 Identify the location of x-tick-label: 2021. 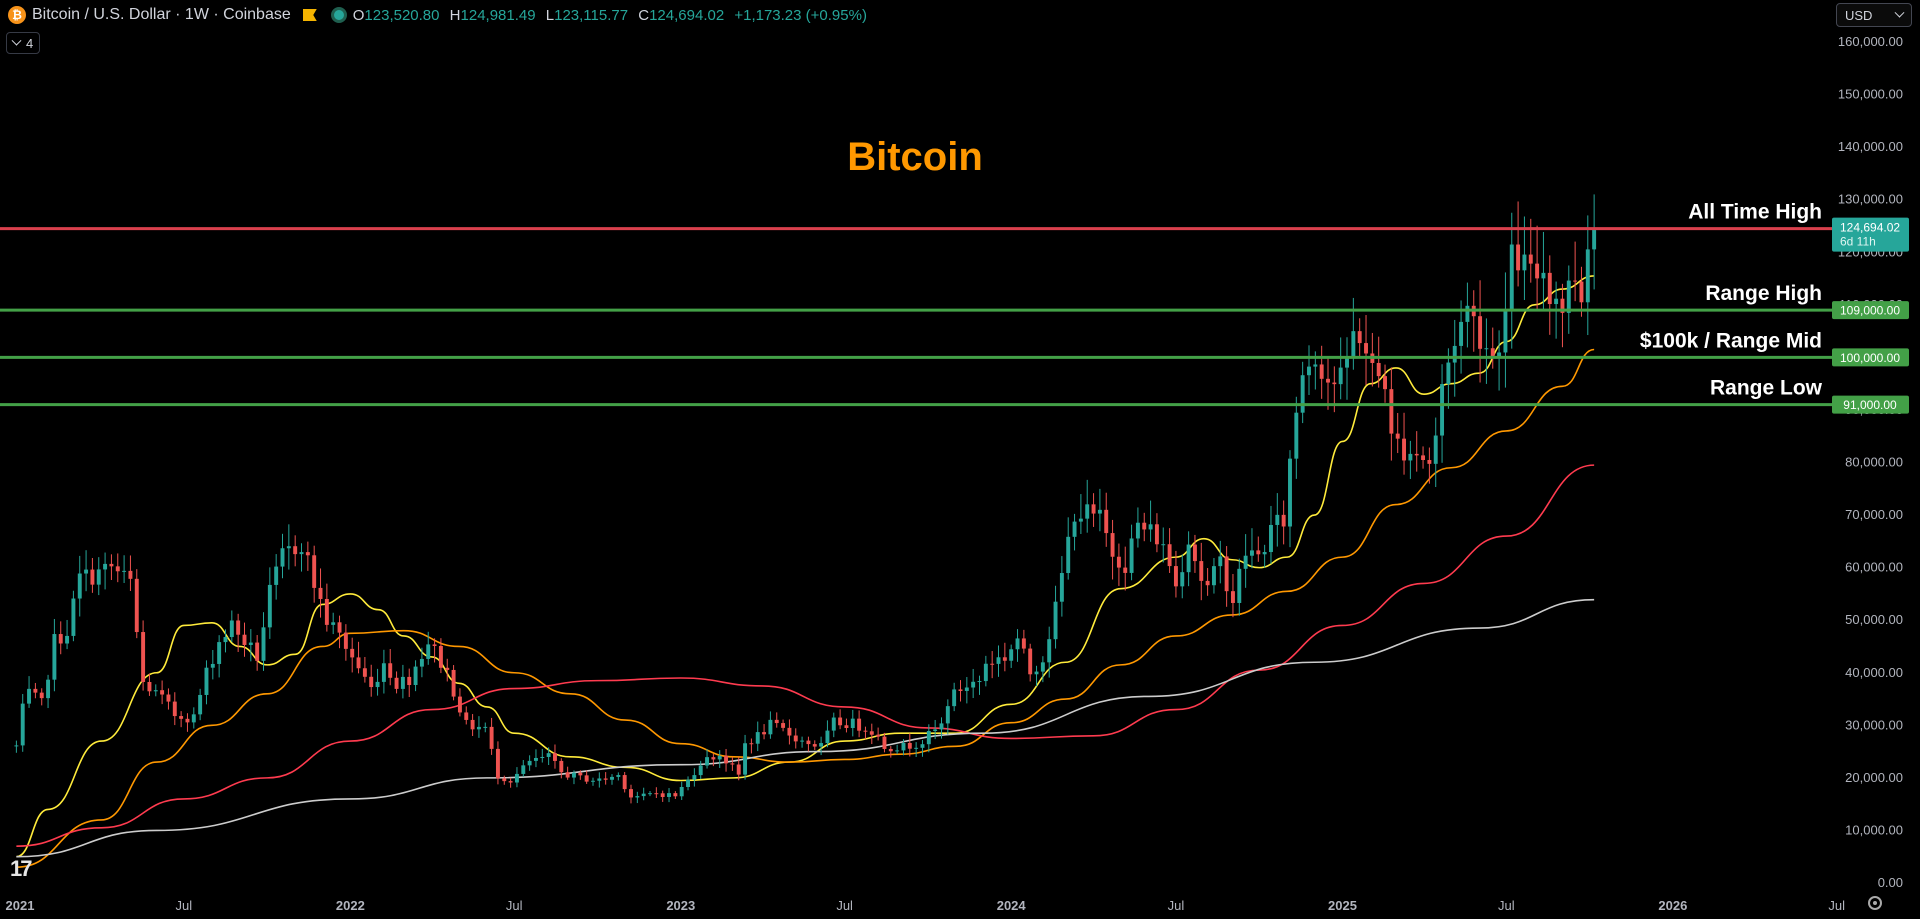
(20, 905).